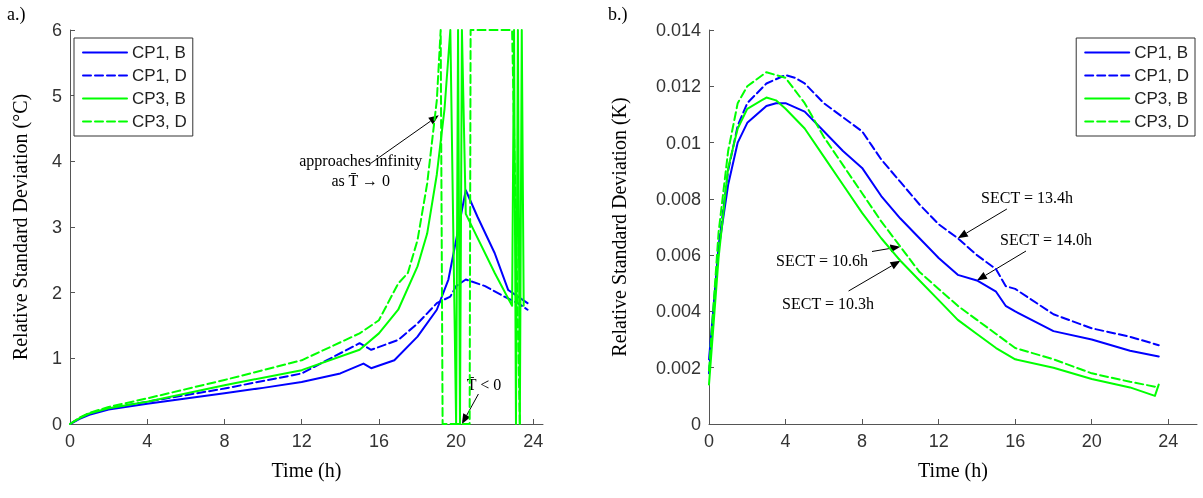  What do you see at coordinates (678, 30) in the screenshot?
I see `y-tick-label: 0.014` at bounding box center [678, 30].